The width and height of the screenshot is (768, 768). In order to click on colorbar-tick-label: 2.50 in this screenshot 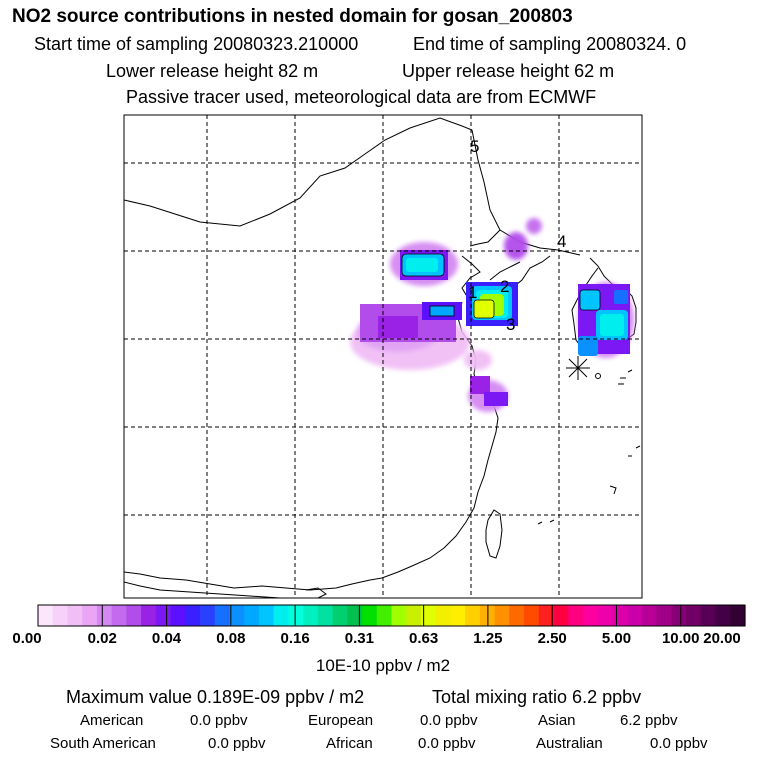, I will do `click(552, 638)`.